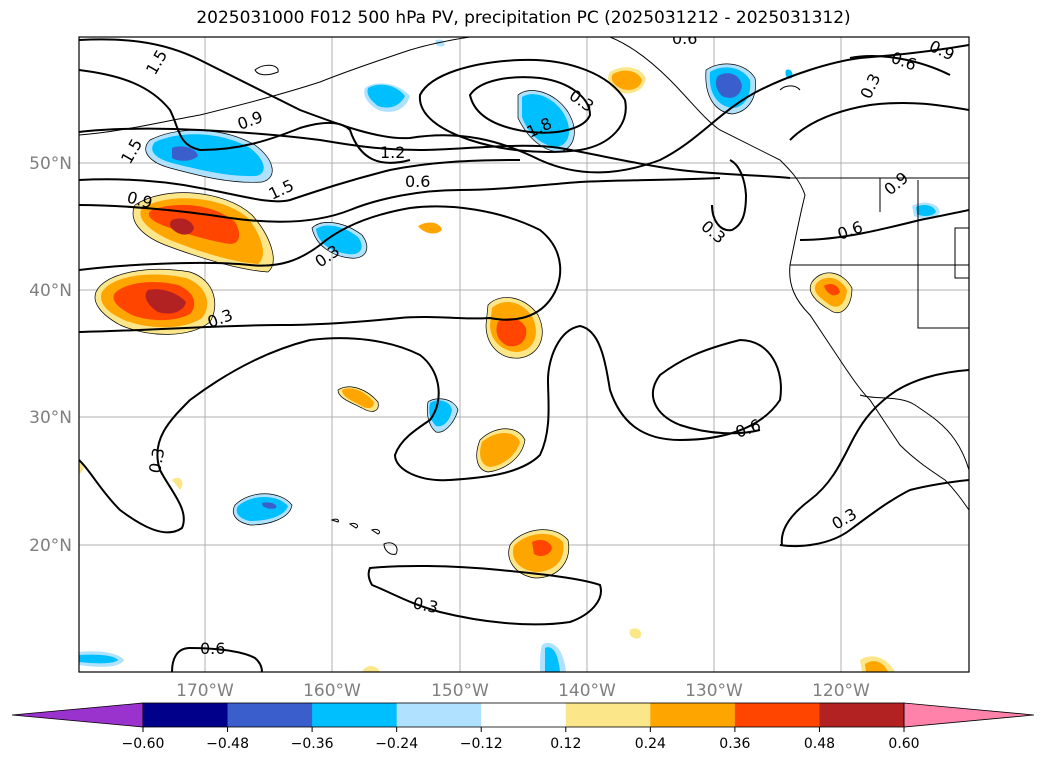  I want to click on longitude-labels: 170°W 160°W 150°W 140°W 130°W 120°W, so click(523, 691).